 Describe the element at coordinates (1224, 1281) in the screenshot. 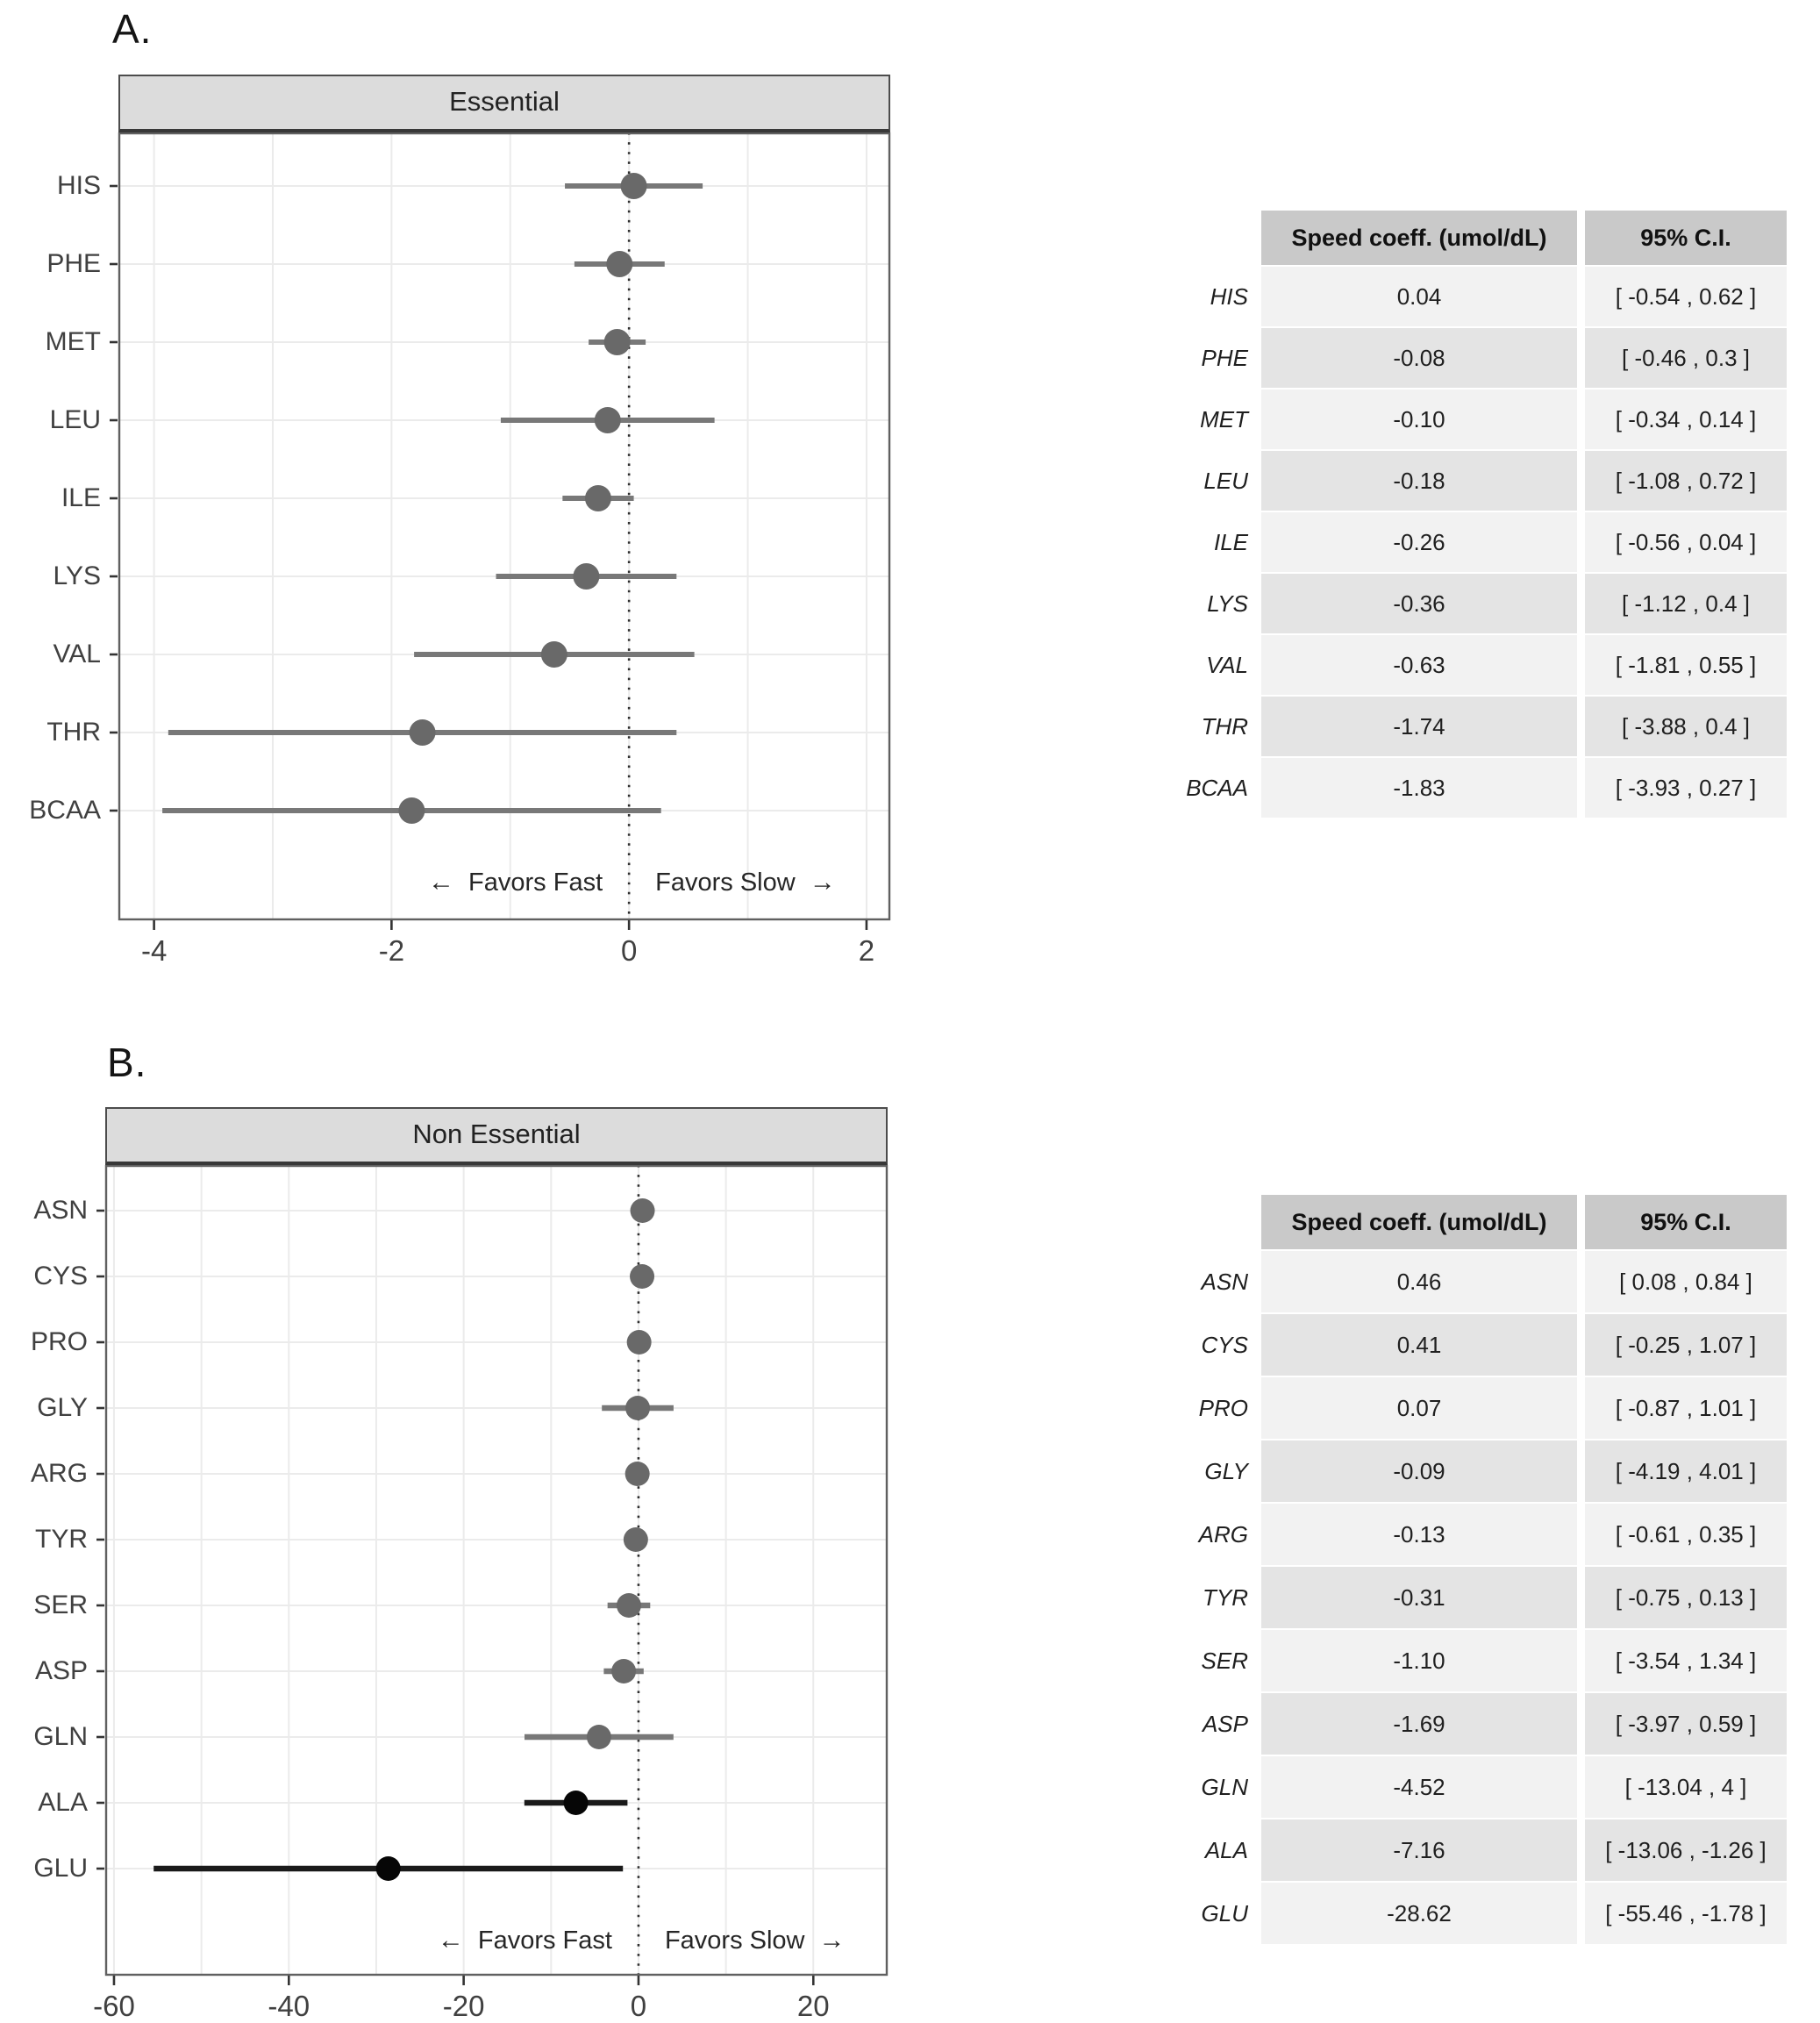

I see `row-label-ASN: ASN` at that location.